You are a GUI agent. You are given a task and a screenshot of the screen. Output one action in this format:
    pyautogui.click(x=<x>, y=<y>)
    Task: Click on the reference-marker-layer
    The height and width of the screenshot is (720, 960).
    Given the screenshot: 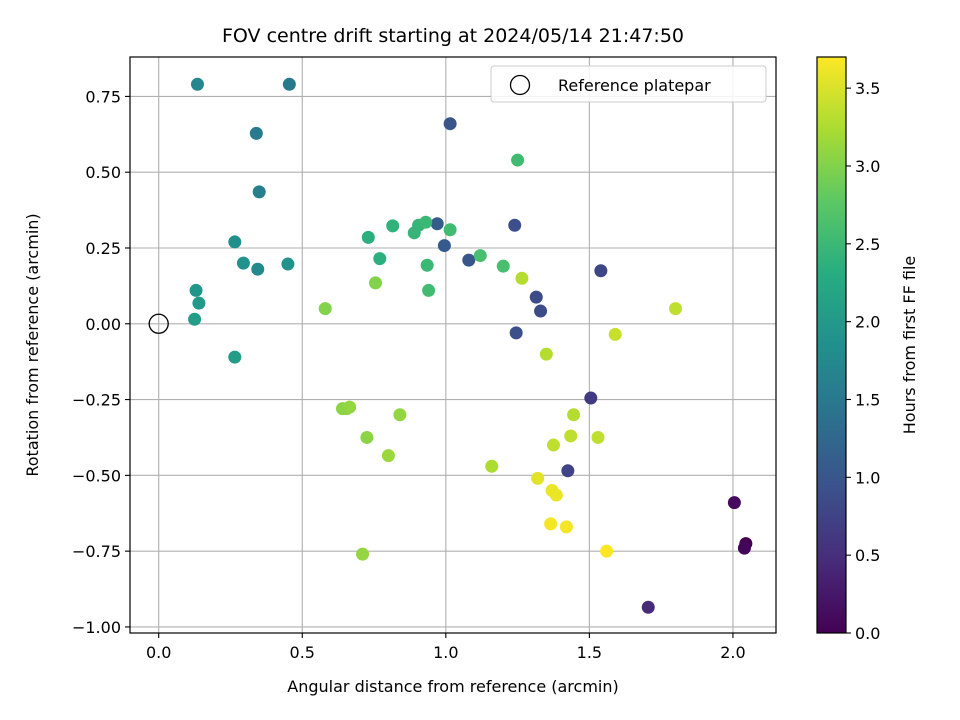 What is the action you would take?
    pyautogui.click(x=158, y=323)
    